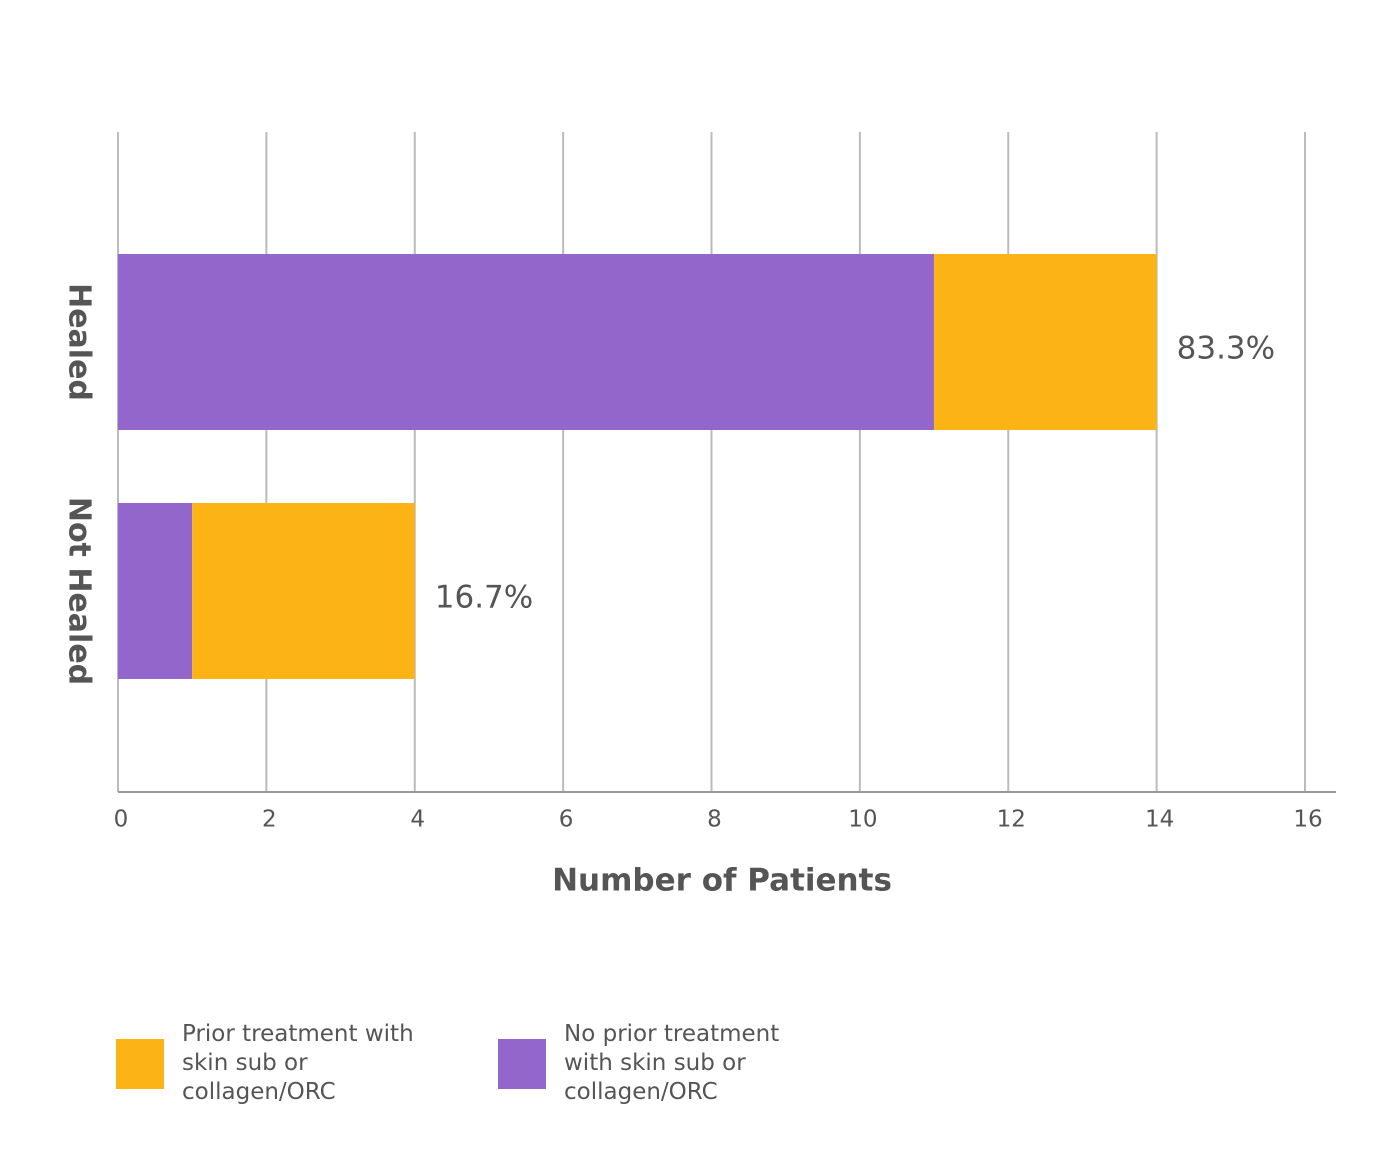 The height and width of the screenshot is (1156, 1400). I want to click on x-axis-title: Number of Patients, so click(722, 881).